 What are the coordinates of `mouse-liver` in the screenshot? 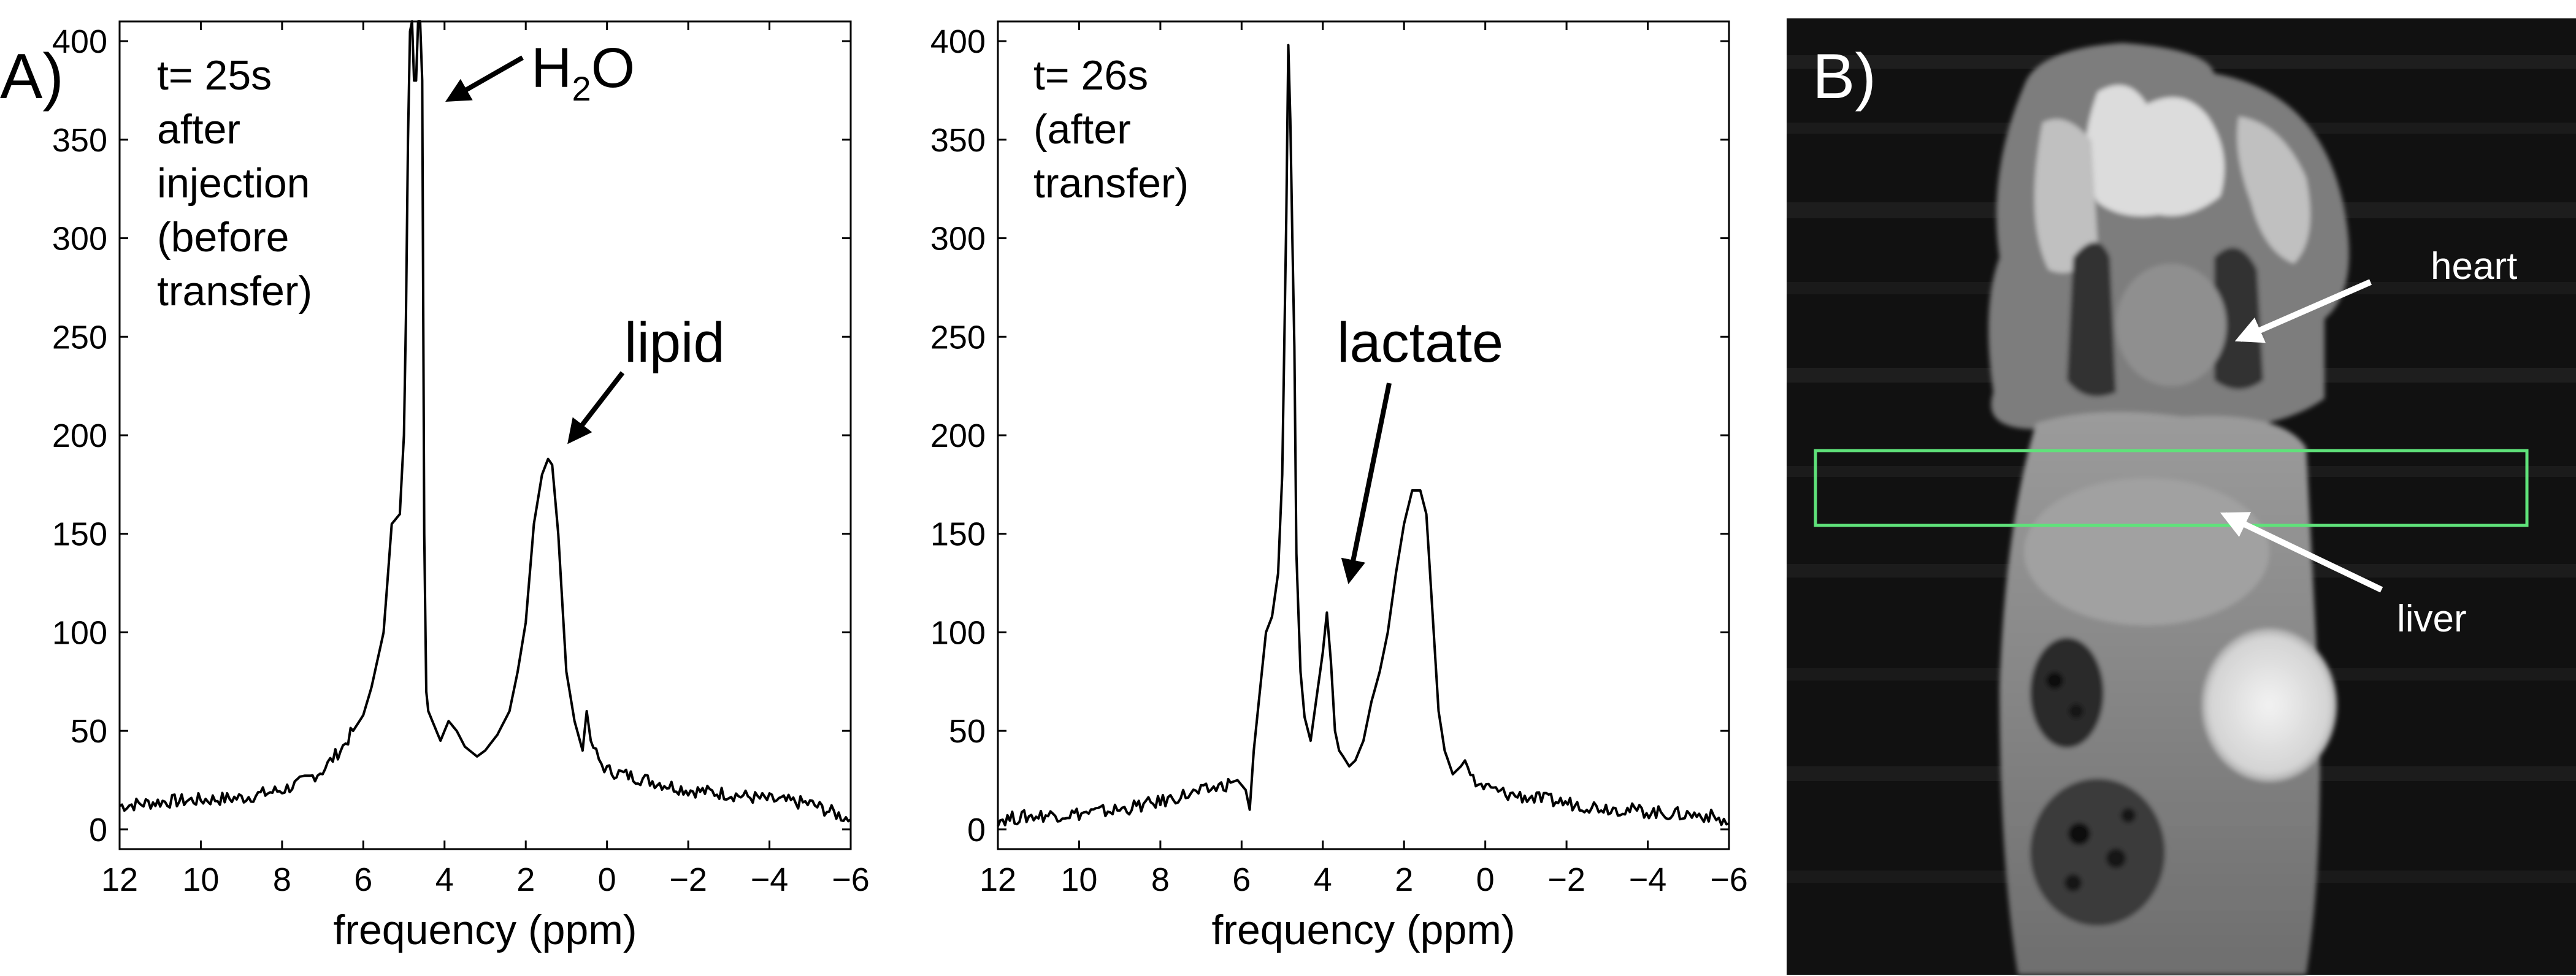 It's located at (2146, 551).